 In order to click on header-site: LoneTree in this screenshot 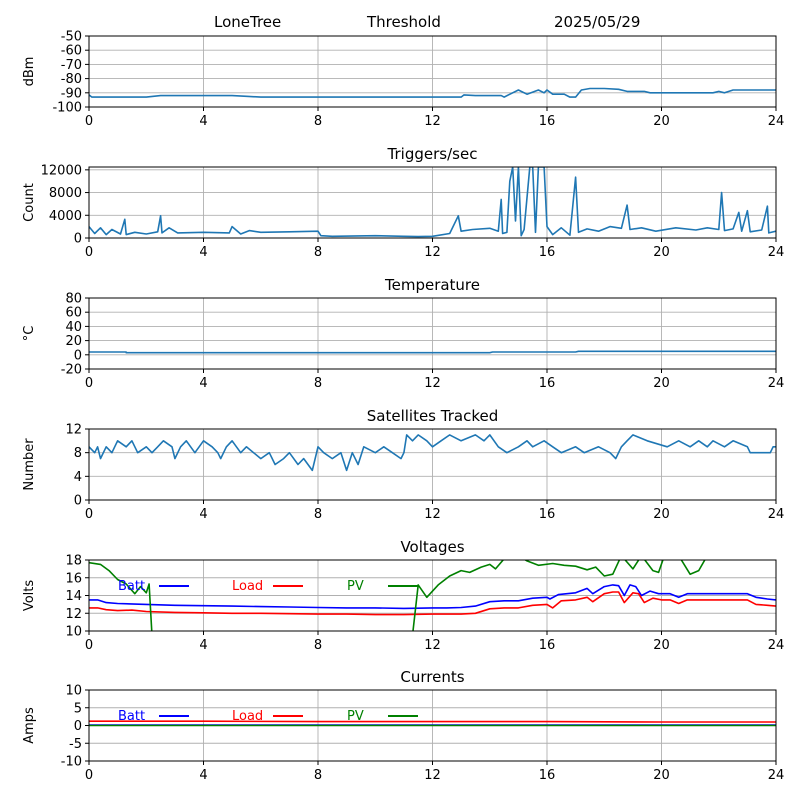, I will do `click(247, 22)`.